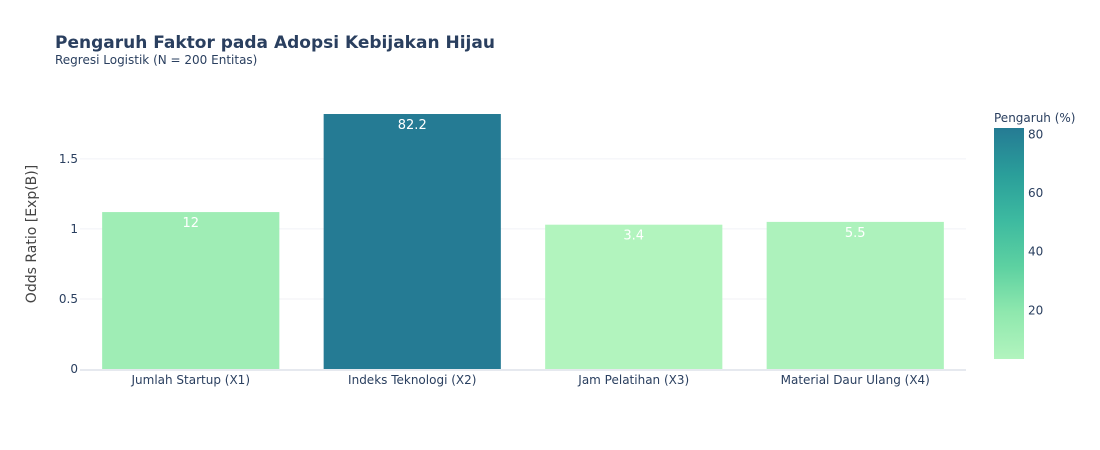 Image resolution: width=1100 pixels, height=450 pixels. What do you see at coordinates (68, 299) in the screenshot?
I see `y-tick-label: 0.5` at bounding box center [68, 299].